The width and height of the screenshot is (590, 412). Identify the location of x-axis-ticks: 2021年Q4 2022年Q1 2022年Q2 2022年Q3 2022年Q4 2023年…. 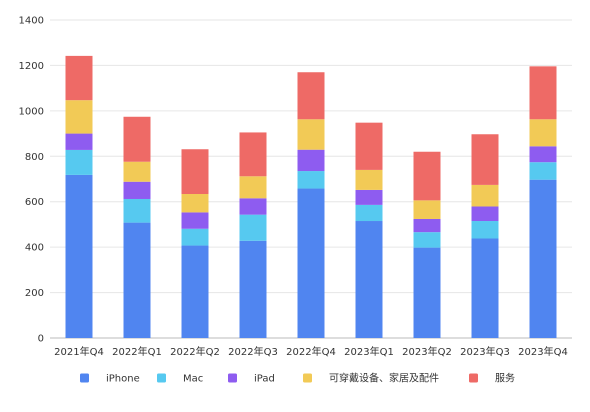
(311, 351).